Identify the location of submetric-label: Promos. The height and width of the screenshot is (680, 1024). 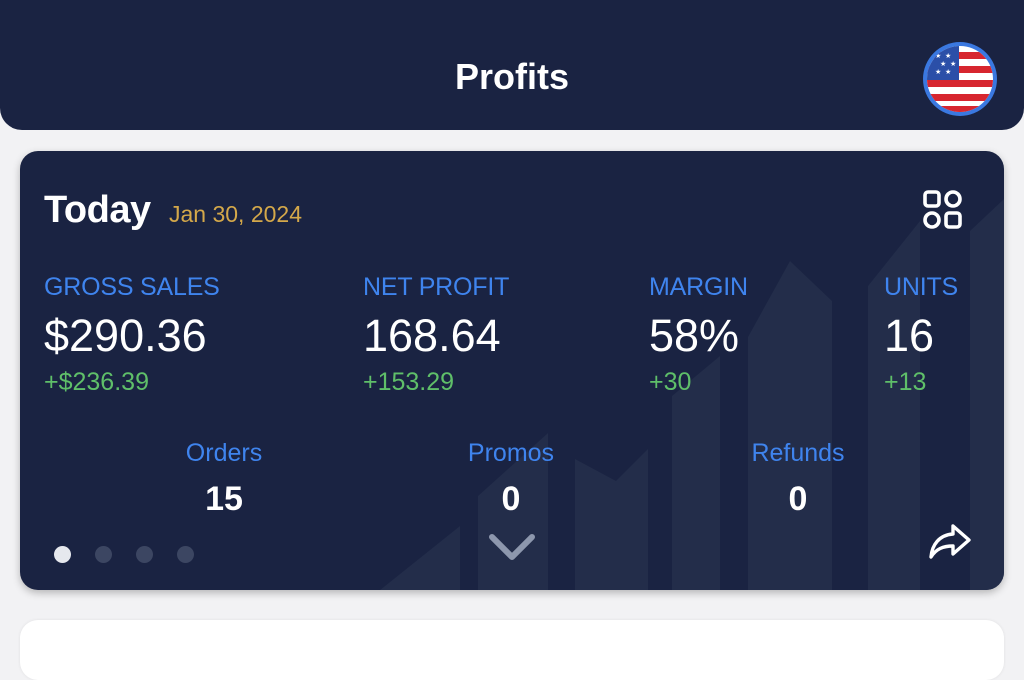
(511, 453).